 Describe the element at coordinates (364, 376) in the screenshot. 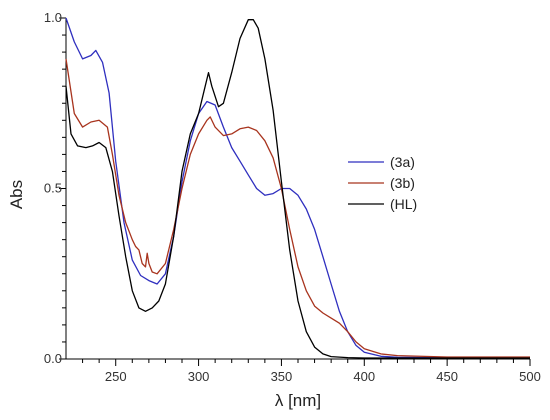

I see `x-tick-label: 400` at that location.